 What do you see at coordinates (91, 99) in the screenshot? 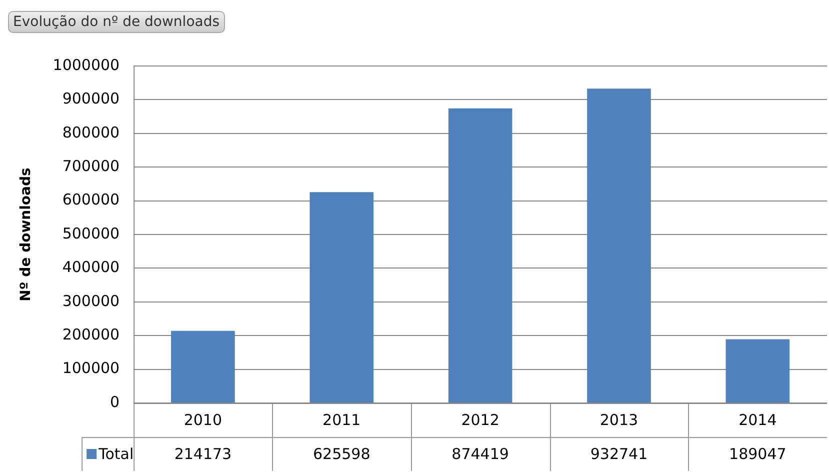
I see `y-tick-label: 900000` at bounding box center [91, 99].